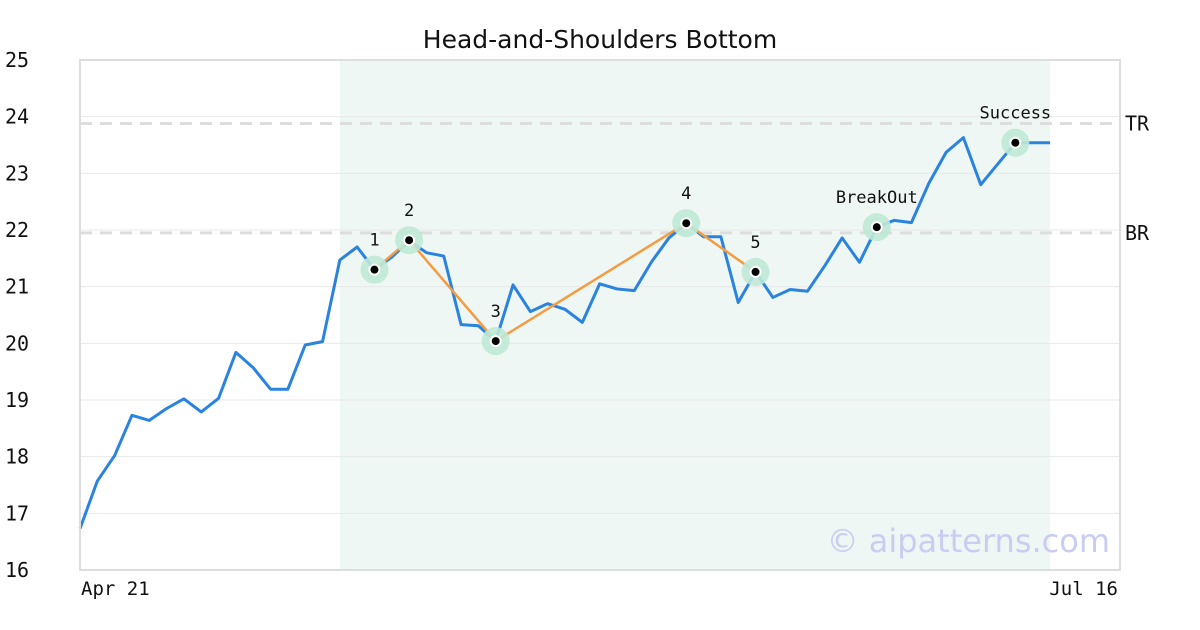  What do you see at coordinates (409, 211) in the screenshot?
I see `pattern-point-2-label: 2` at bounding box center [409, 211].